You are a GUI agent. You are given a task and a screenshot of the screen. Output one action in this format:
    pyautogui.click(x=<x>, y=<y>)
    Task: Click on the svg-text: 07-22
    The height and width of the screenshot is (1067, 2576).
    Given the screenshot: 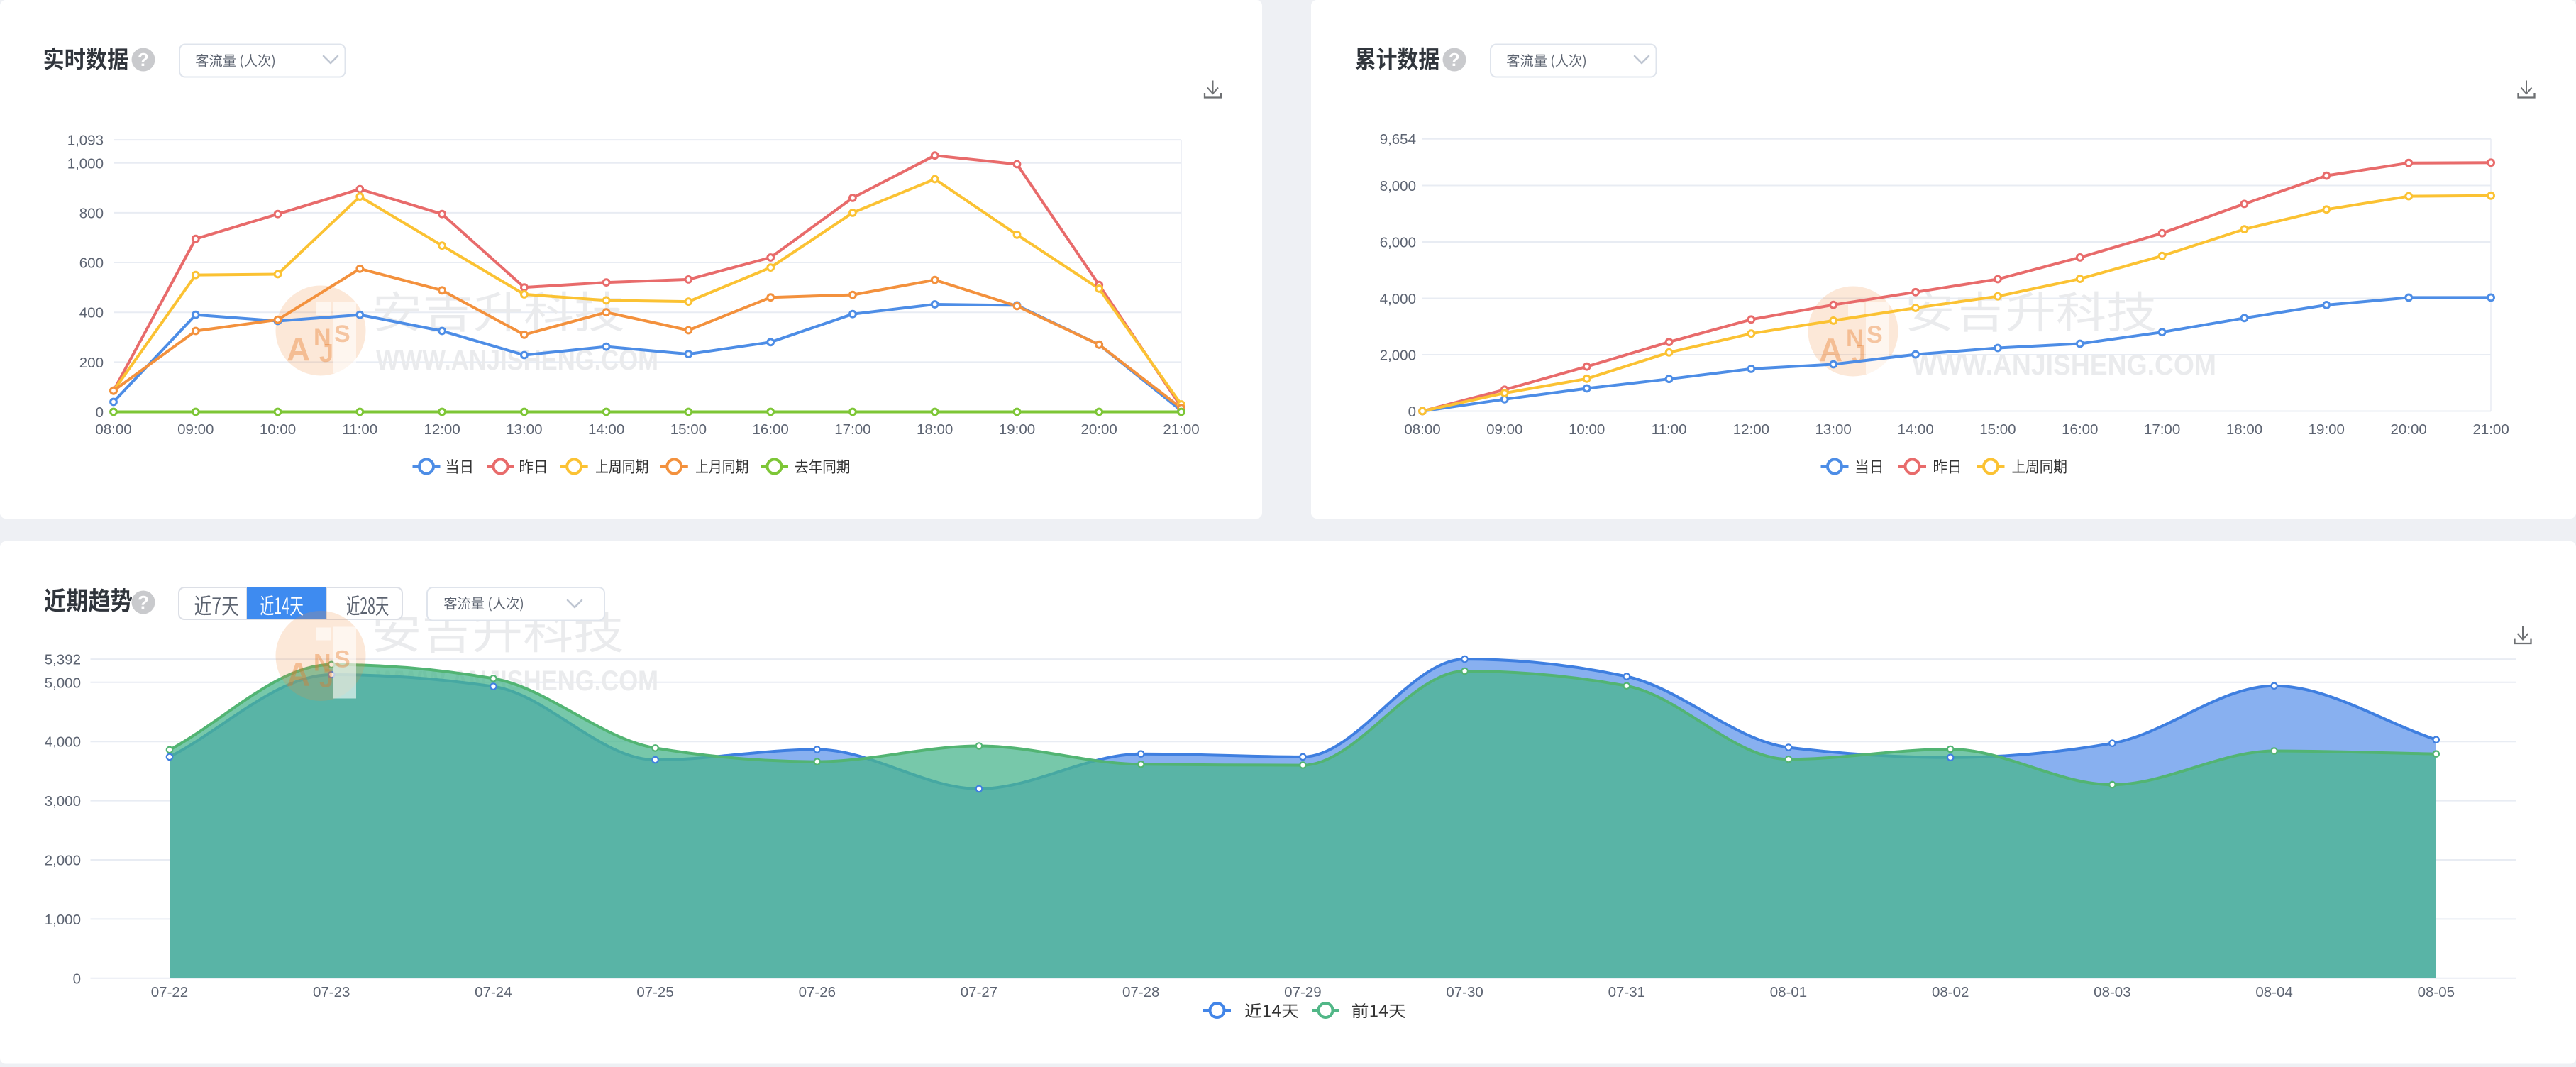 What is the action you would take?
    pyautogui.click(x=169, y=992)
    